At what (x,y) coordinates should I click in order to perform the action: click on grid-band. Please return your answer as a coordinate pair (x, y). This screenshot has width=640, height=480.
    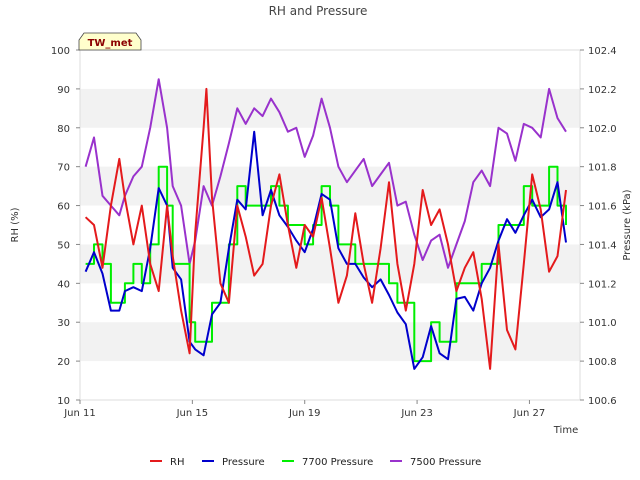
    Looking at the image, I should click on (330, 342).